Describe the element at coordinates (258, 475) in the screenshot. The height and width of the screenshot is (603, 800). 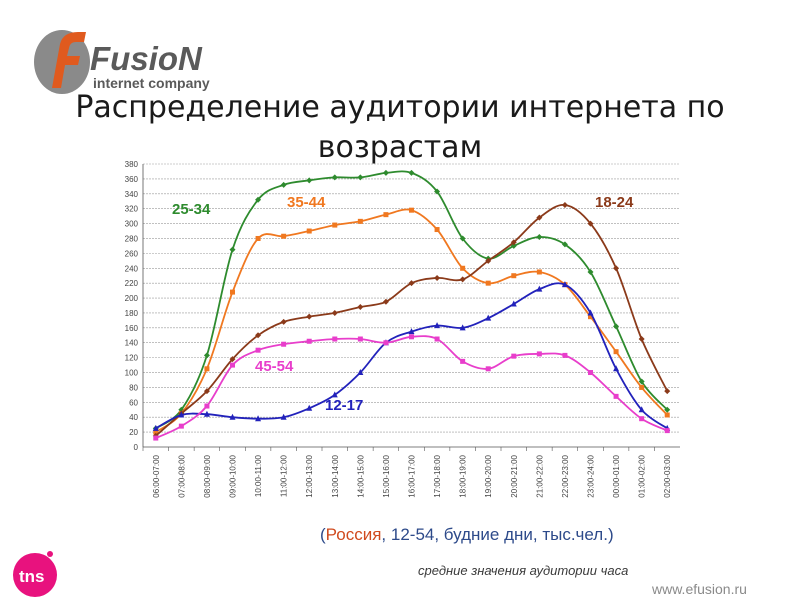
I see `x-tick-label: 10:00-11:00` at that location.